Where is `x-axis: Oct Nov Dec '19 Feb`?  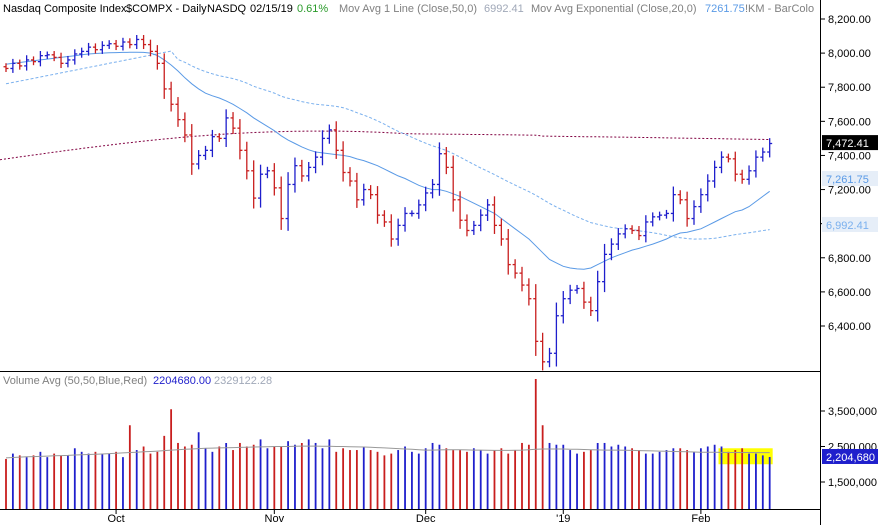
x-axis: Oct Nov Dec '19 Feb is located at coordinates (409, 517).